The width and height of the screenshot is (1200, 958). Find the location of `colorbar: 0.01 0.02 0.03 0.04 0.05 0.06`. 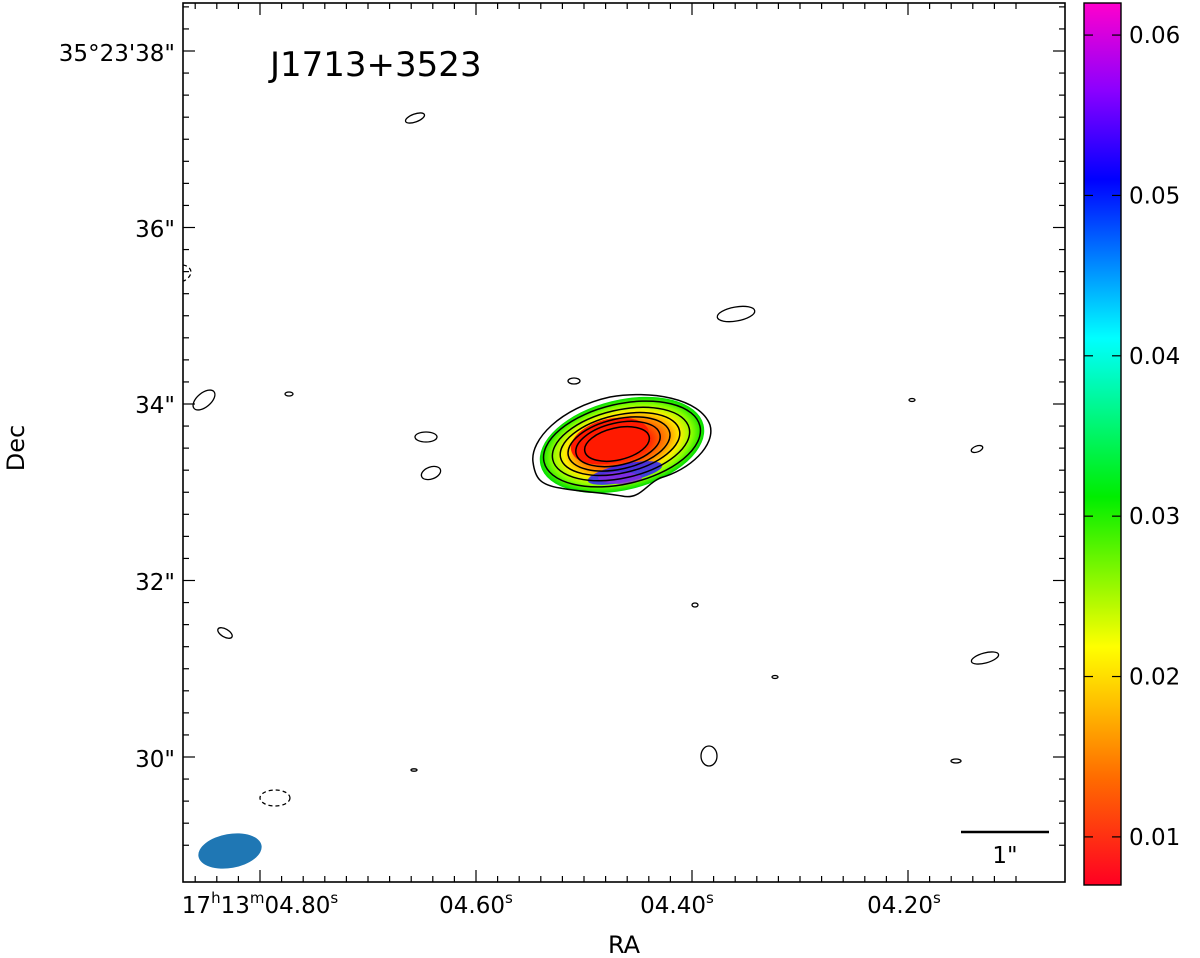

colorbar: 0.01 0.02 0.03 0.04 0.05 0.06 is located at coordinates (1131, 444).